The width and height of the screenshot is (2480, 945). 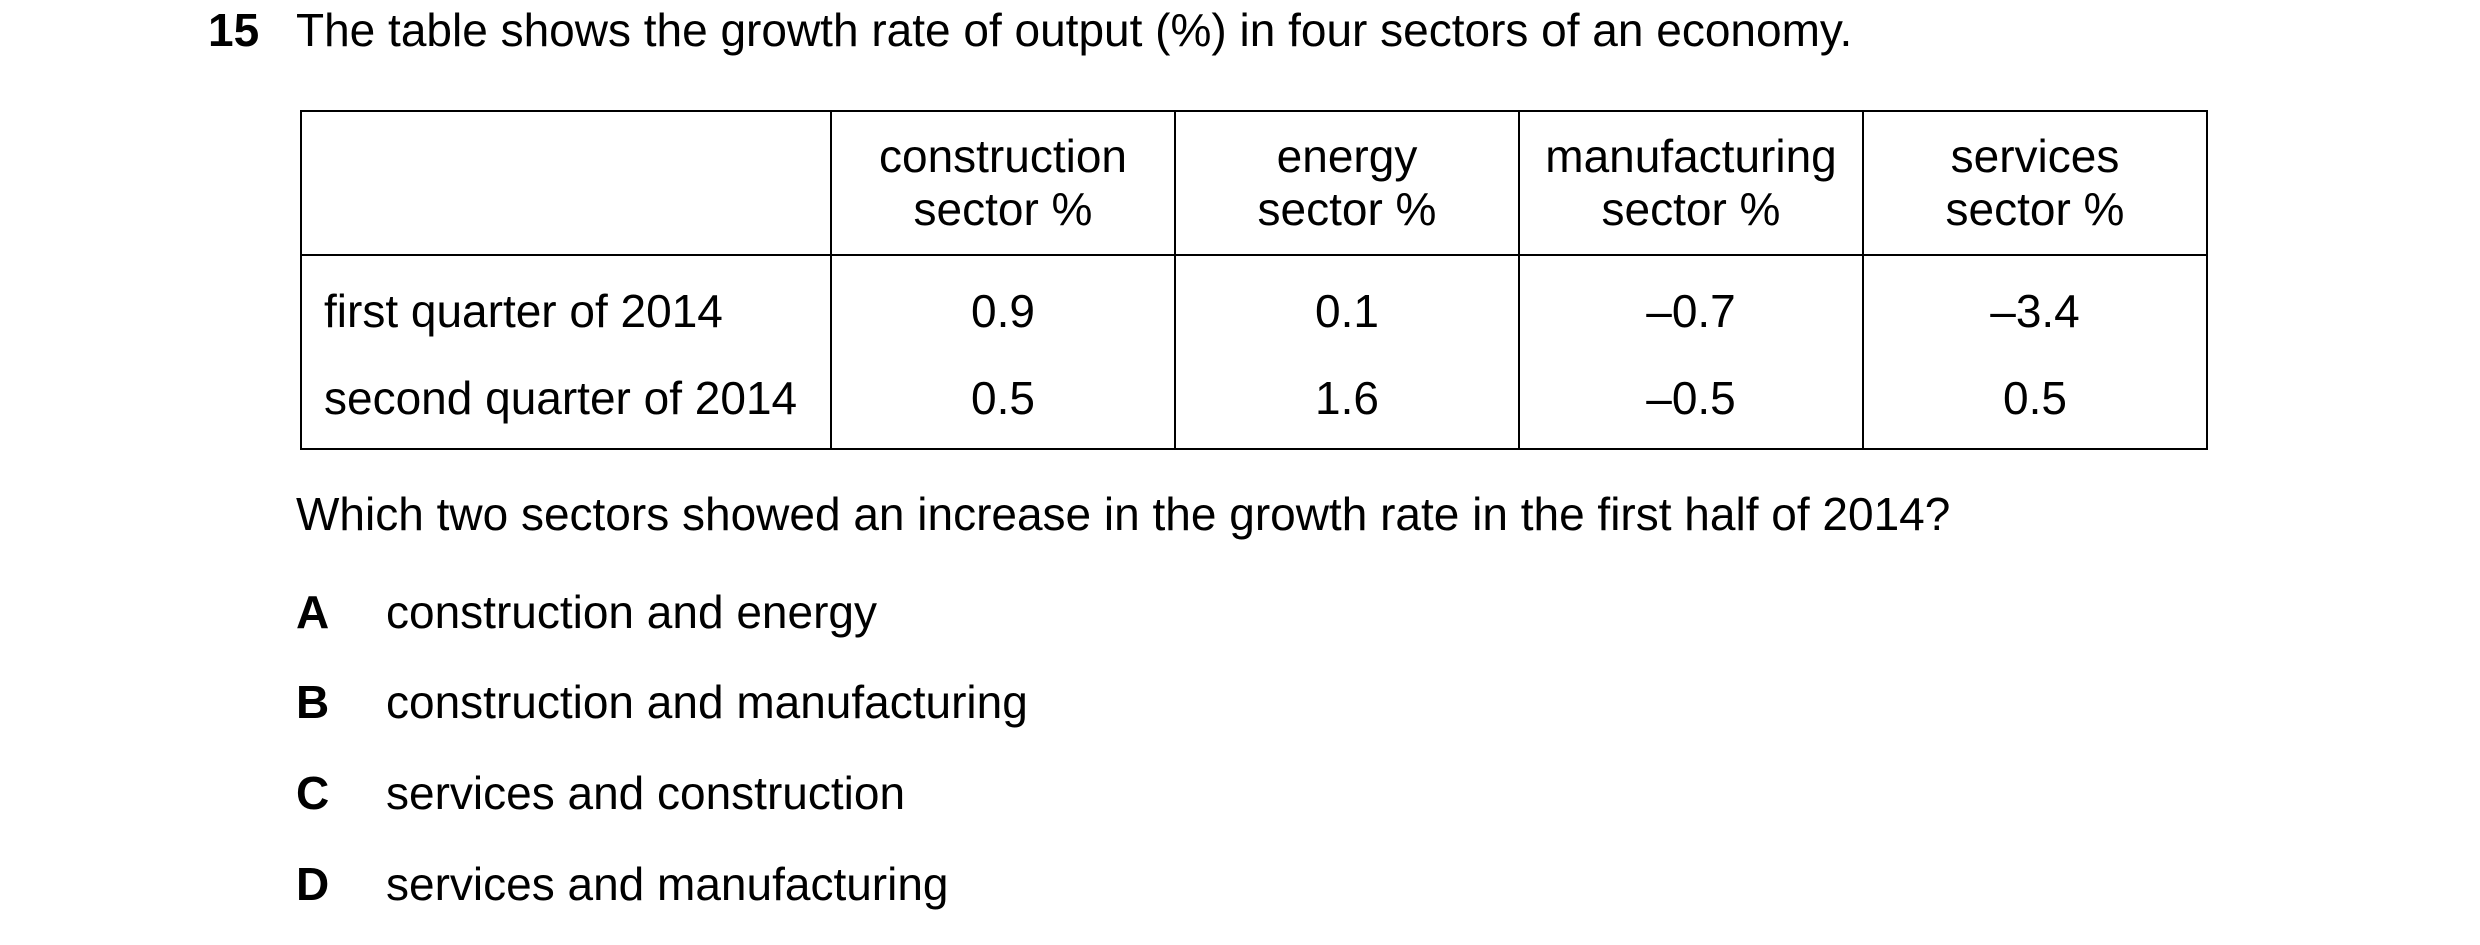 I want to click on column-header-construction: construction sector %, so click(x=1003, y=183).